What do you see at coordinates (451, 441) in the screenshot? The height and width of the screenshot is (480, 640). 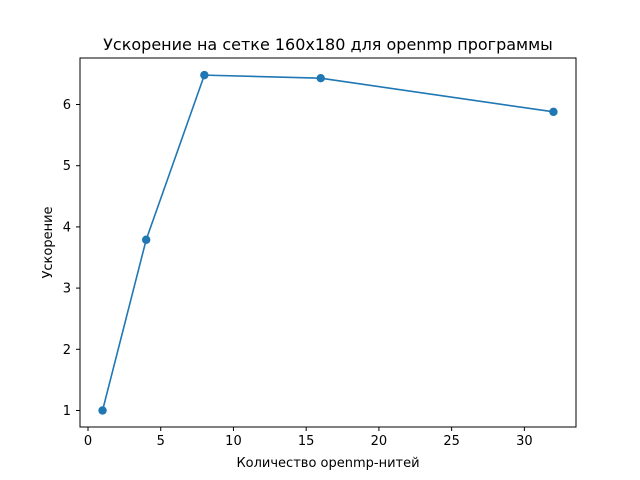 I see `x-tick-label: 25` at bounding box center [451, 441].